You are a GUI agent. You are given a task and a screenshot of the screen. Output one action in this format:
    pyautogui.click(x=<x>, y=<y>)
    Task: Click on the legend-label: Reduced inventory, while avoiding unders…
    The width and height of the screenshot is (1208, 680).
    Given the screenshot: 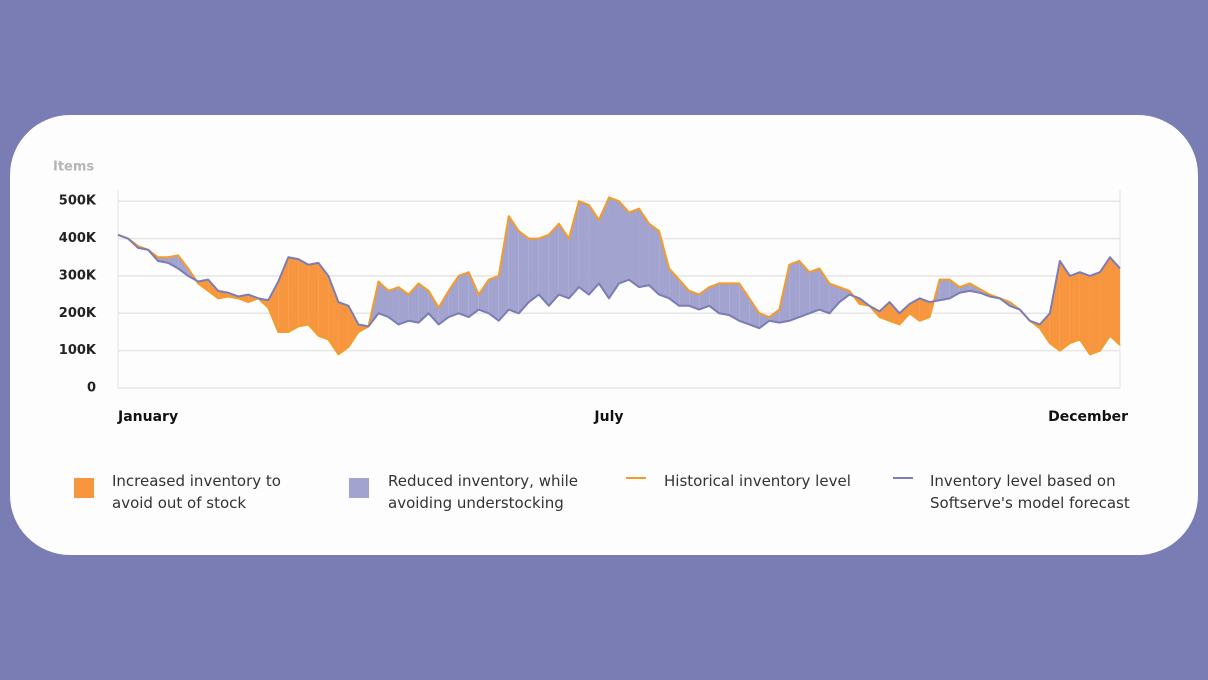 What is the action you would take?
    pyautogui.click(x=483, y=492)
    